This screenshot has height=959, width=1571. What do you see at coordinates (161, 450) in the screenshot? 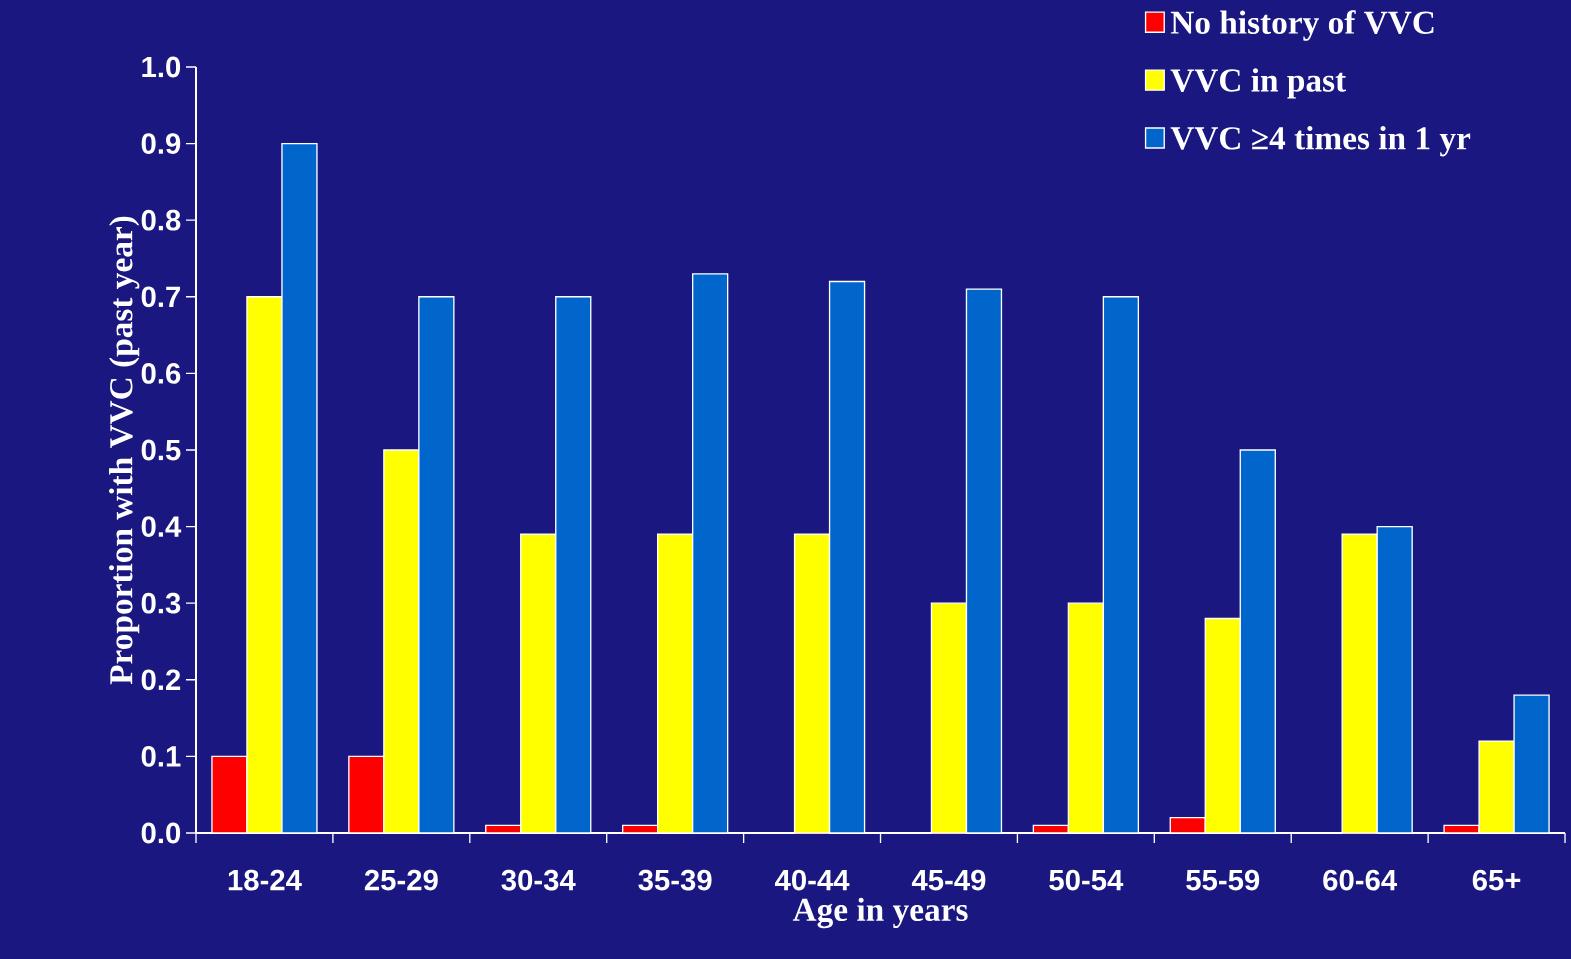
I see `y-tick-label: 0.5` at bounding box center [161, 450].